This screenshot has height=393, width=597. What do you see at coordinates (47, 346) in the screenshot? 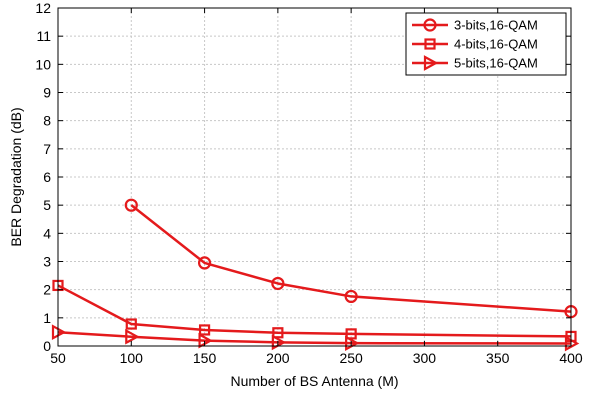
I see `y-tick-label: 0` at bounding box center [47, 346].